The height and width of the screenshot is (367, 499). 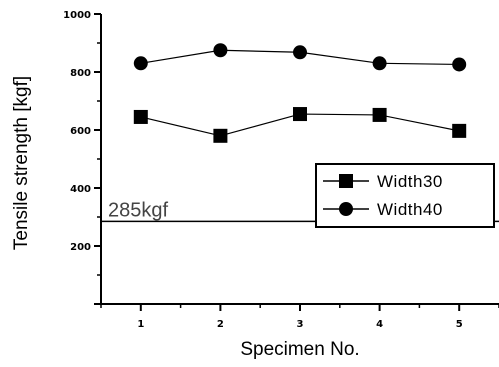 I want to click on reference-line-label: 285kgf, so click(x=138, y=210).